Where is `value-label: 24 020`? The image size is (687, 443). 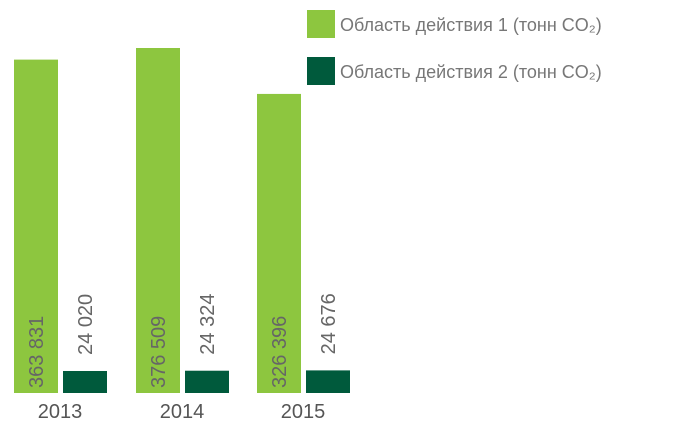 value-label: 24 020 is located at coordinates (86, 324).